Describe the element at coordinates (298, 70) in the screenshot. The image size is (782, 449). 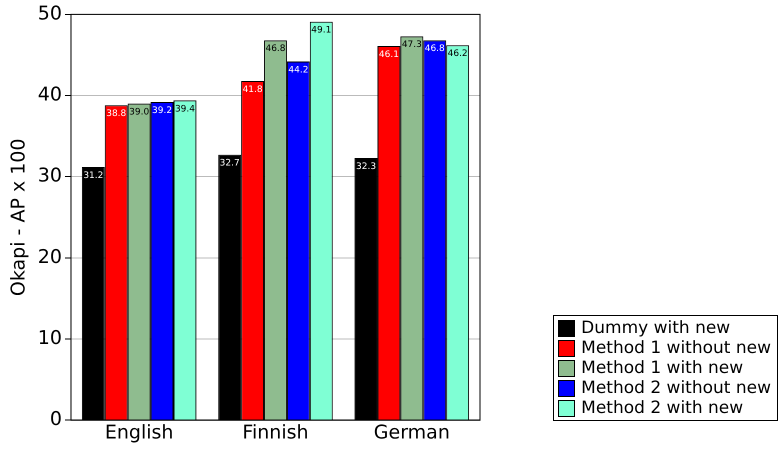
I see `text: 44.2` at that location.